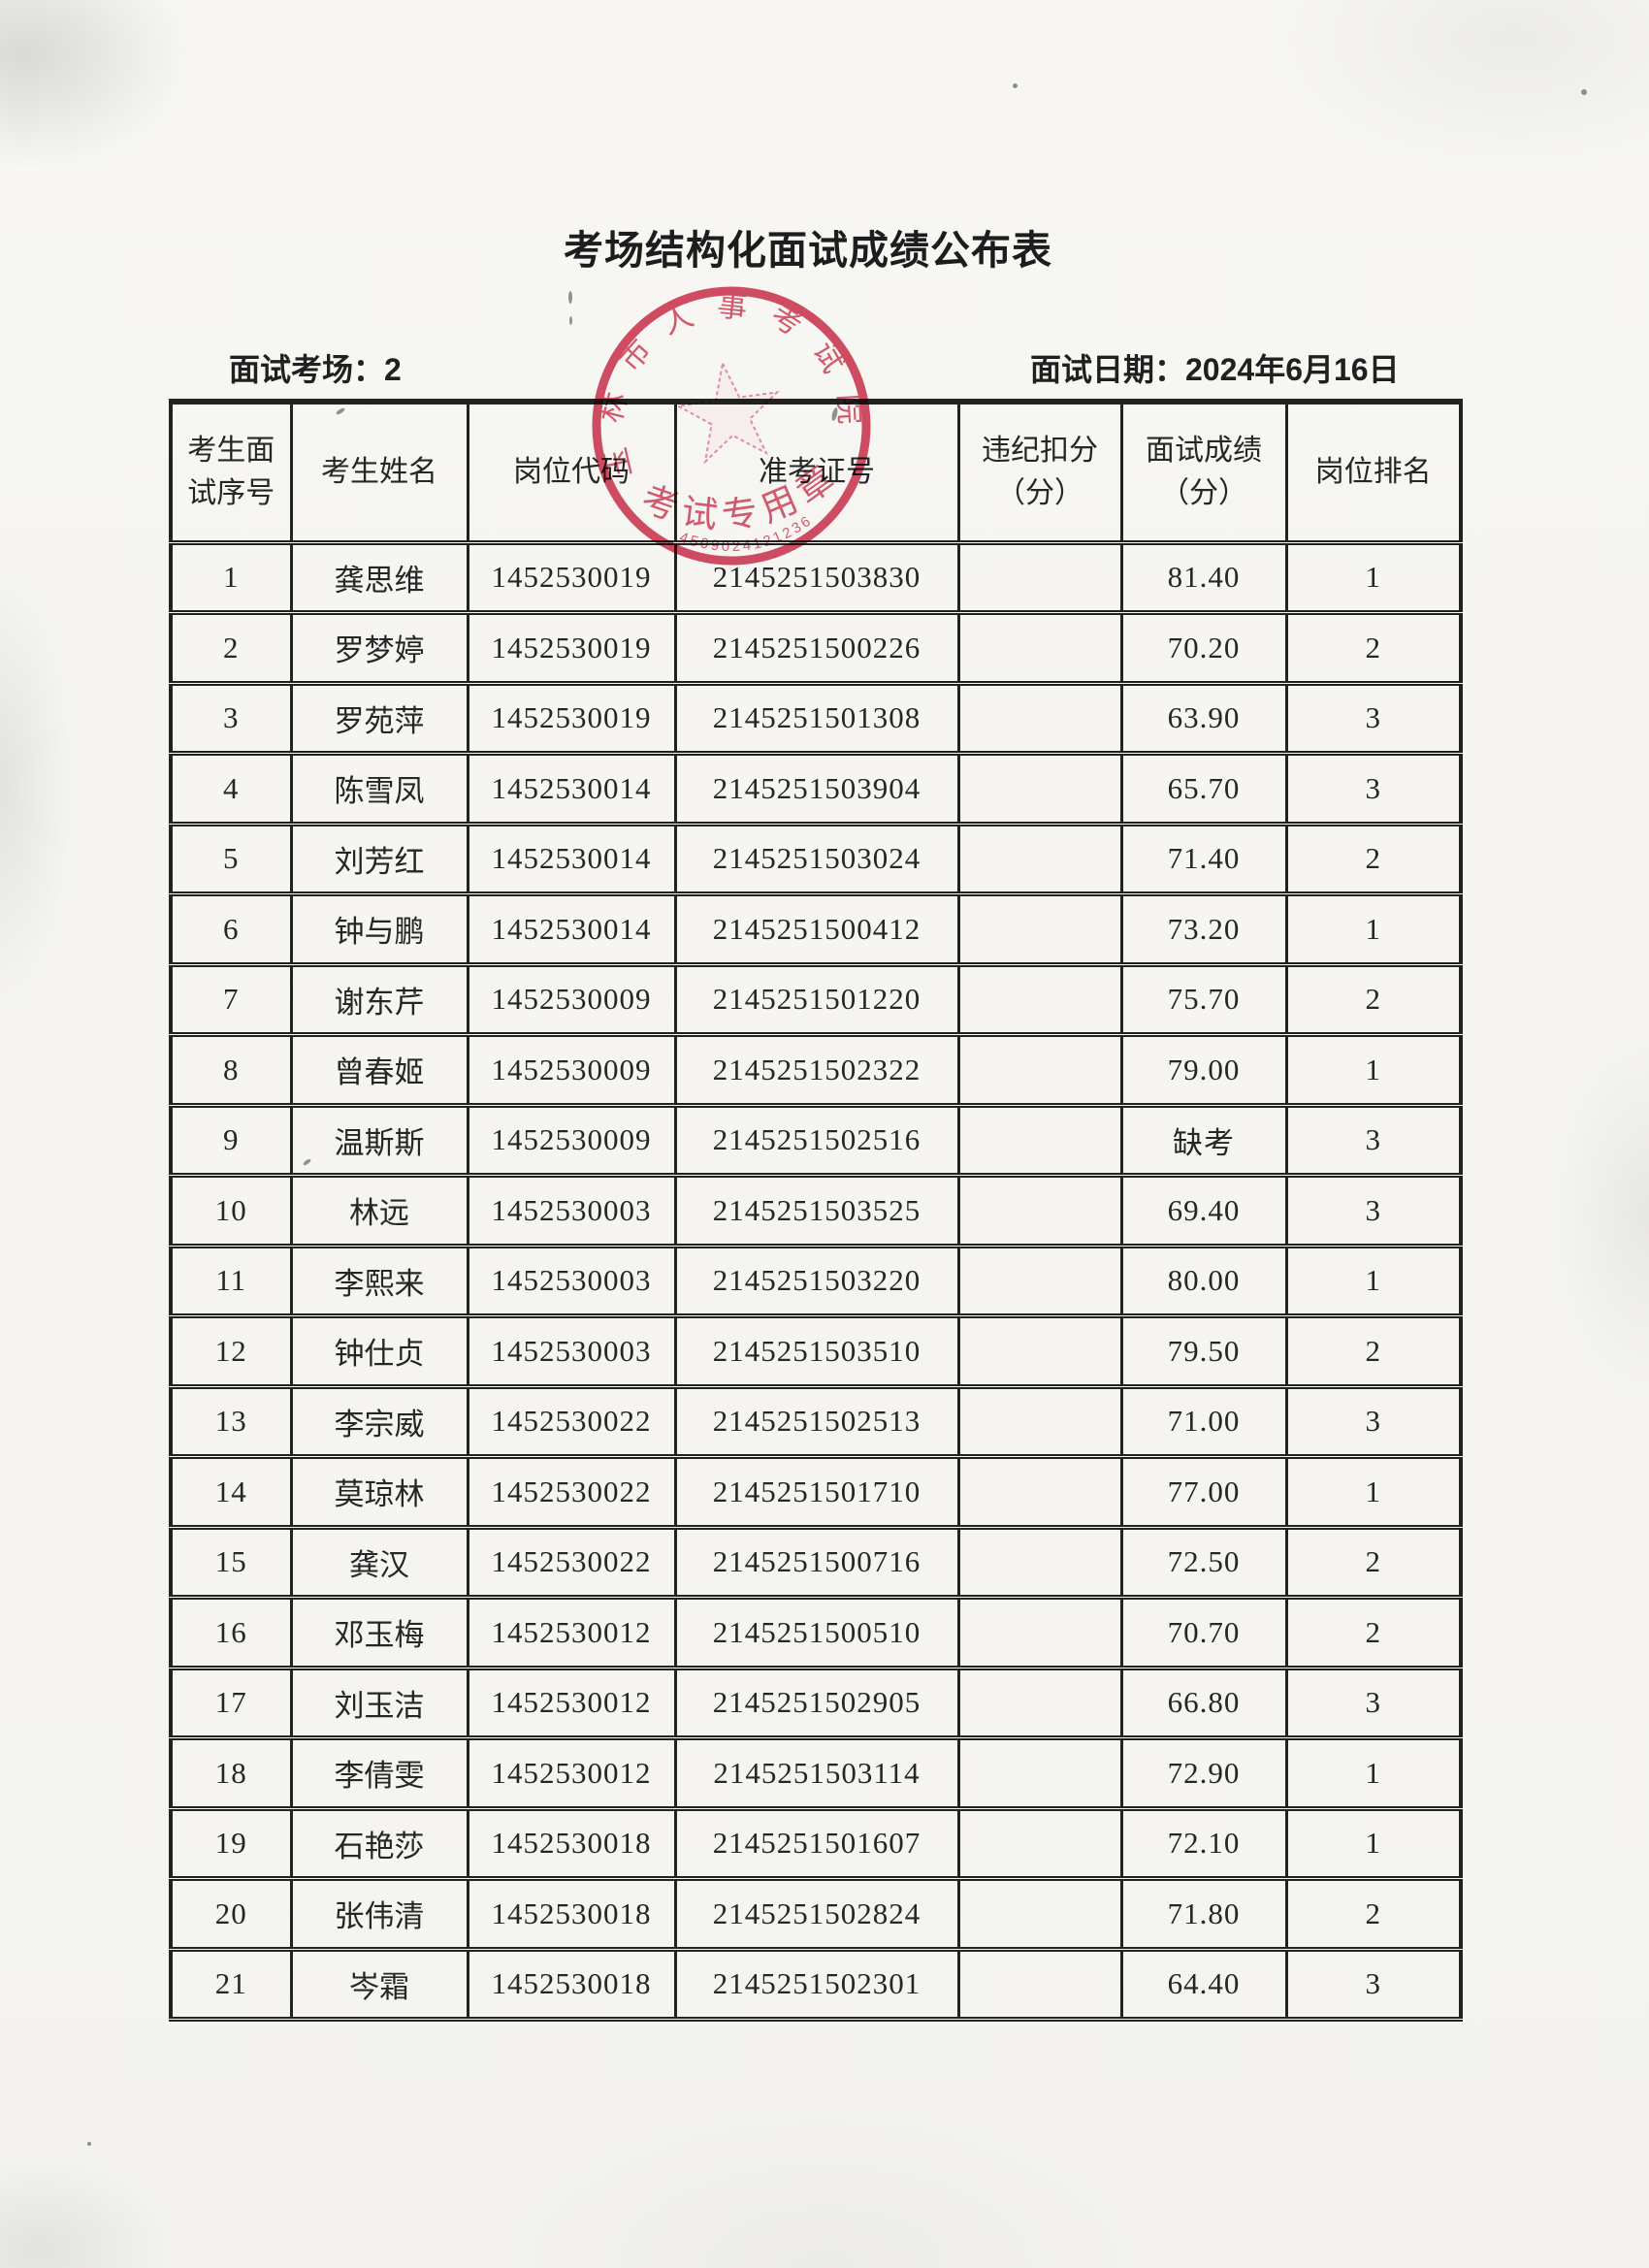 The height and width of the screenshot is (2268, 1649). What do you see at coordinates (1203, 999) in the screenshot?
I see `cell-score: 75.70` at bounding box center [1203, 999].